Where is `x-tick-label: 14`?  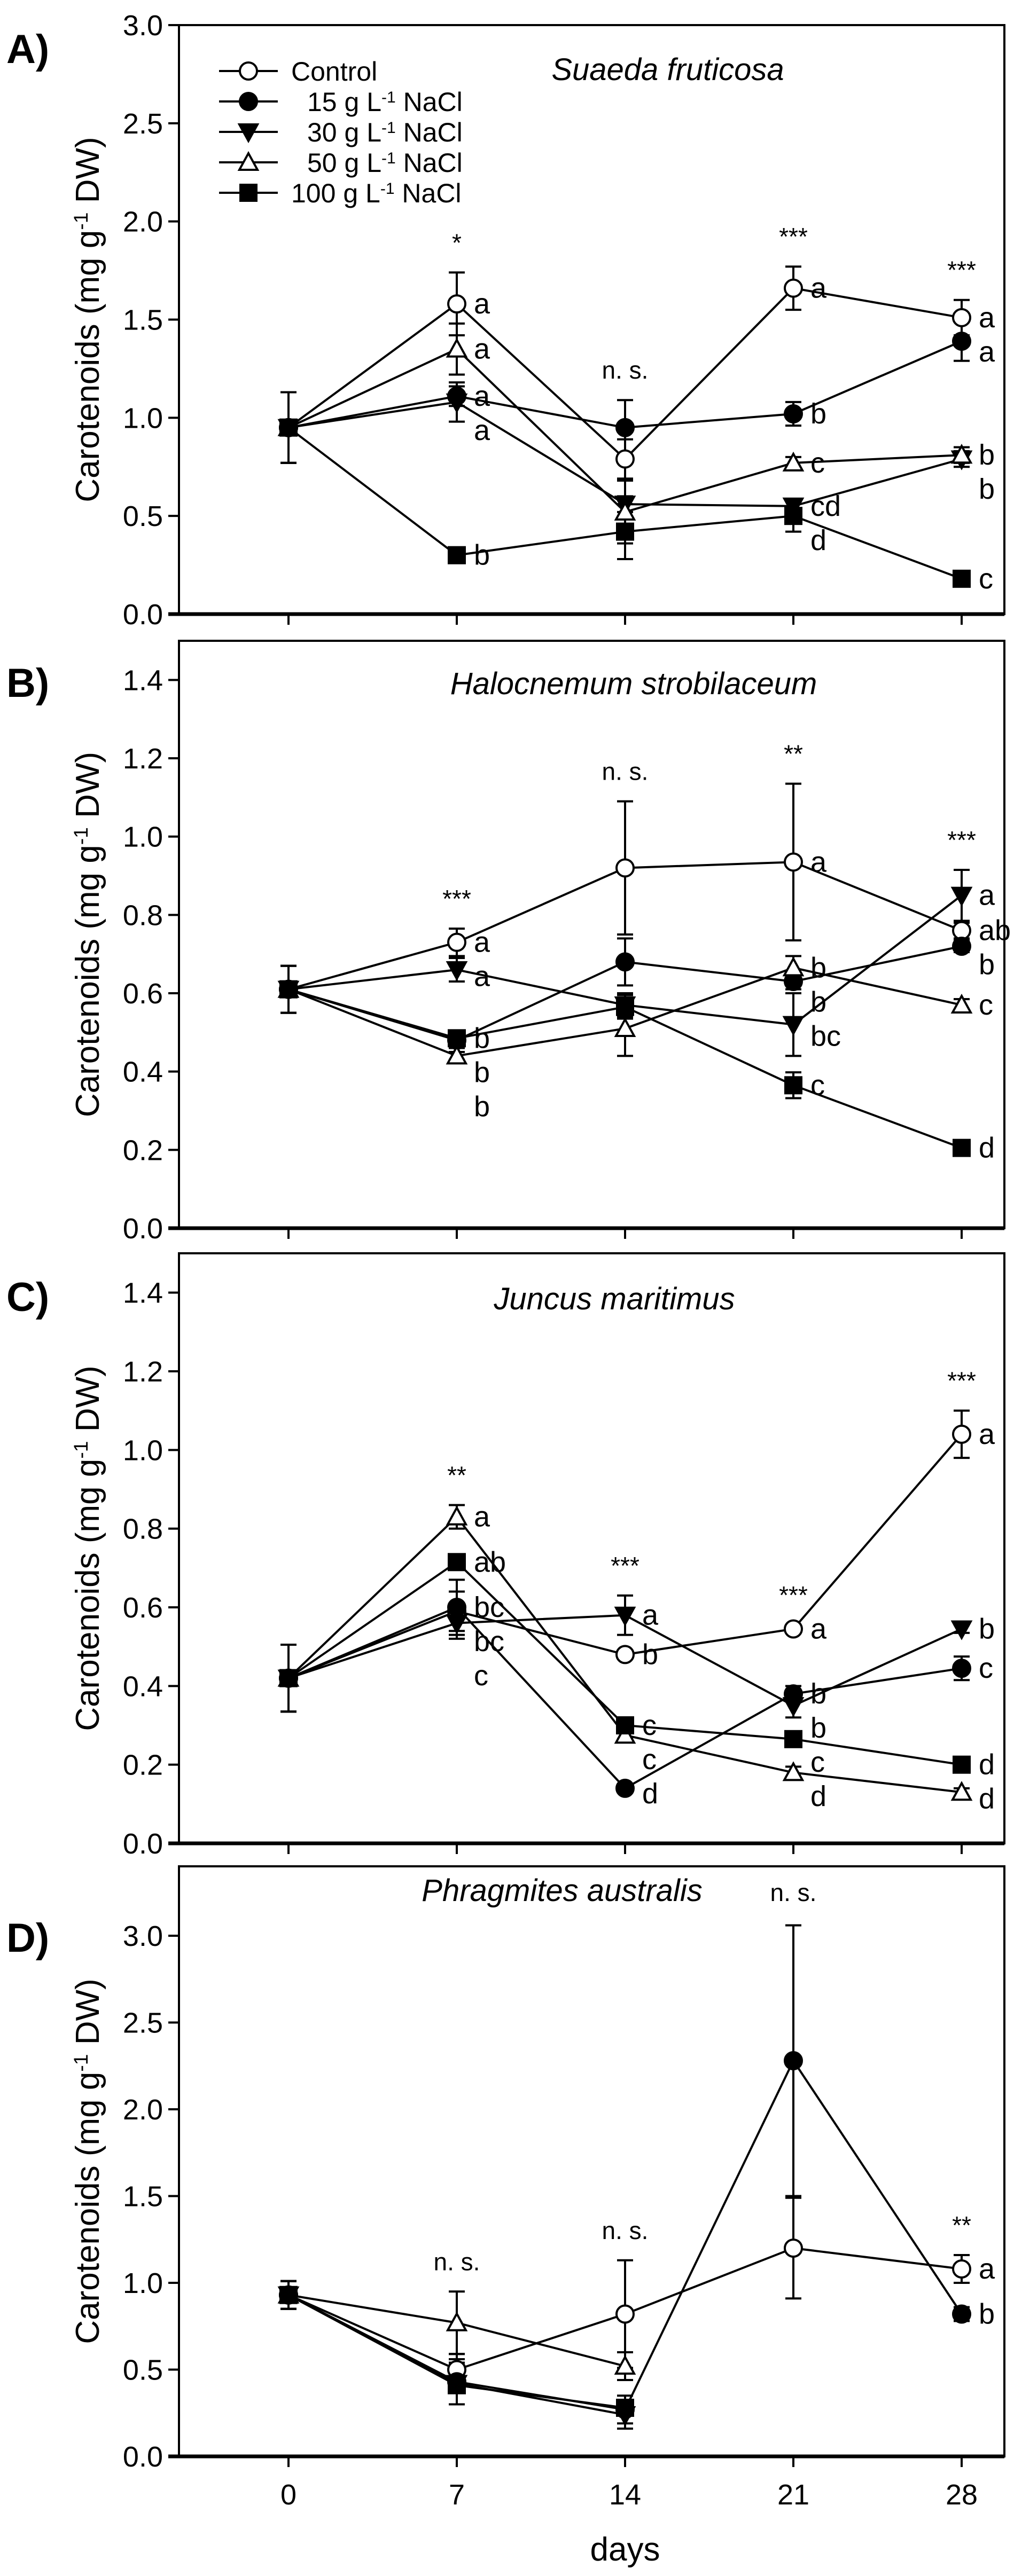
x-tick-label: 14 is located at coordinates (625, 2495).